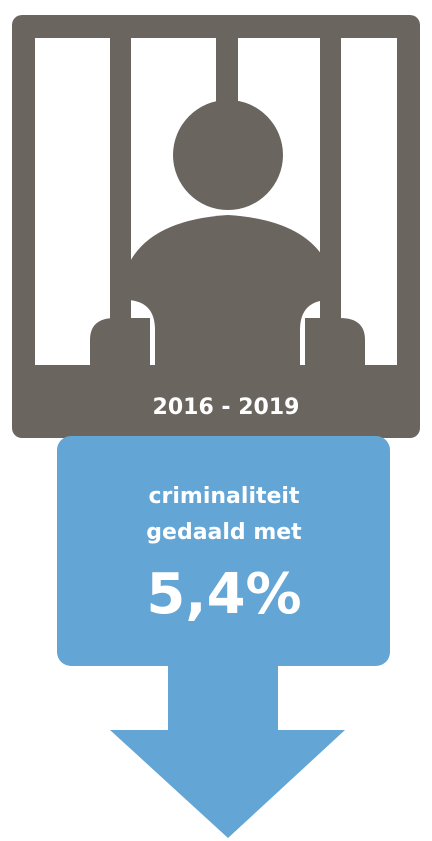 This screenshot has height=841, width=432. Describe the element at coordinates (223, 696) in the screenshot. I see `arrow-stem` at that location.